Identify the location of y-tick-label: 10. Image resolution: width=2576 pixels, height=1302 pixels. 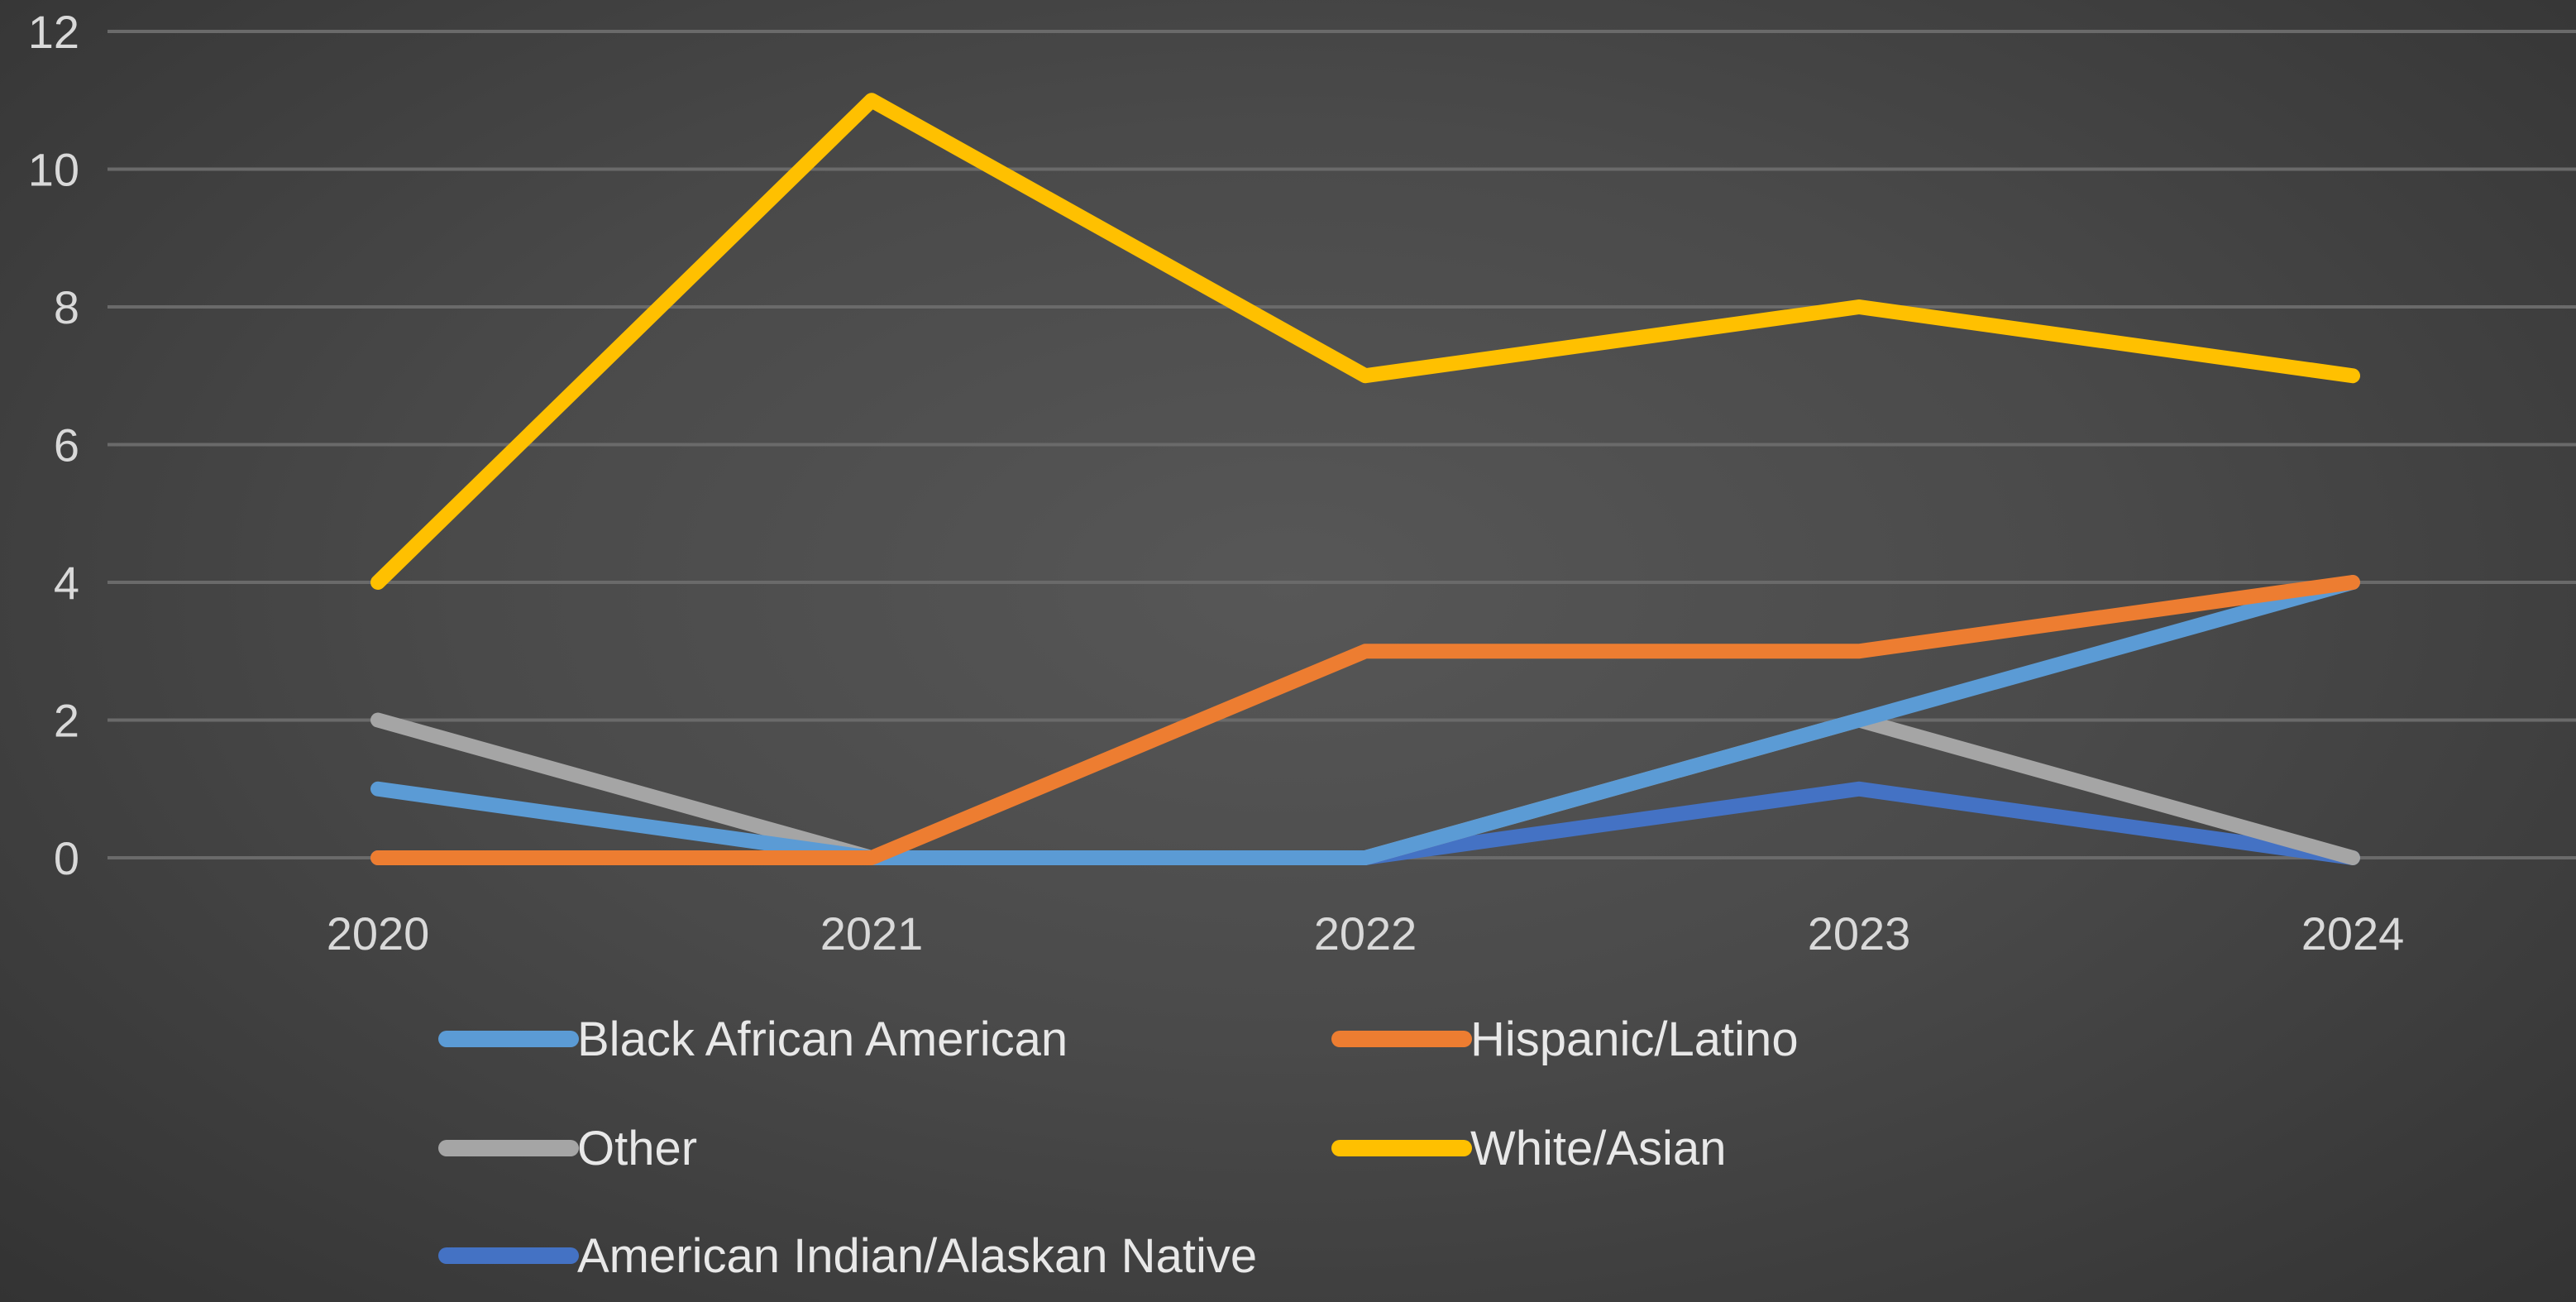
(53, 170).